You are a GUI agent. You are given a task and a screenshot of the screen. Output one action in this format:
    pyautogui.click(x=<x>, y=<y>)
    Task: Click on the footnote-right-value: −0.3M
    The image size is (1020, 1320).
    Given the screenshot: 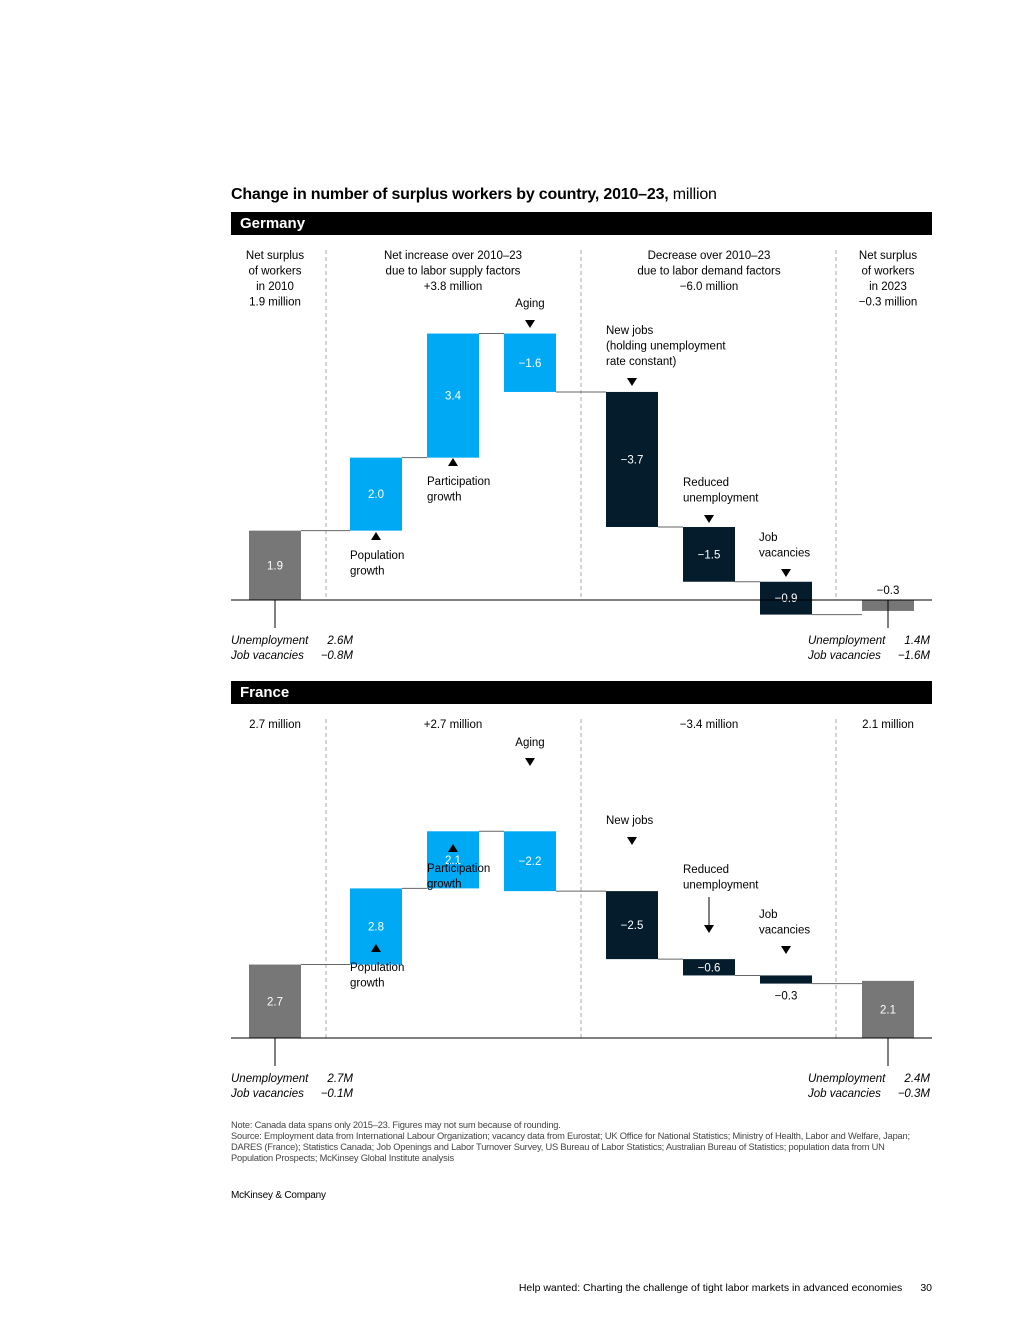 What is the action you would take?
    pyautogui.click(x=914, y=1094)
    